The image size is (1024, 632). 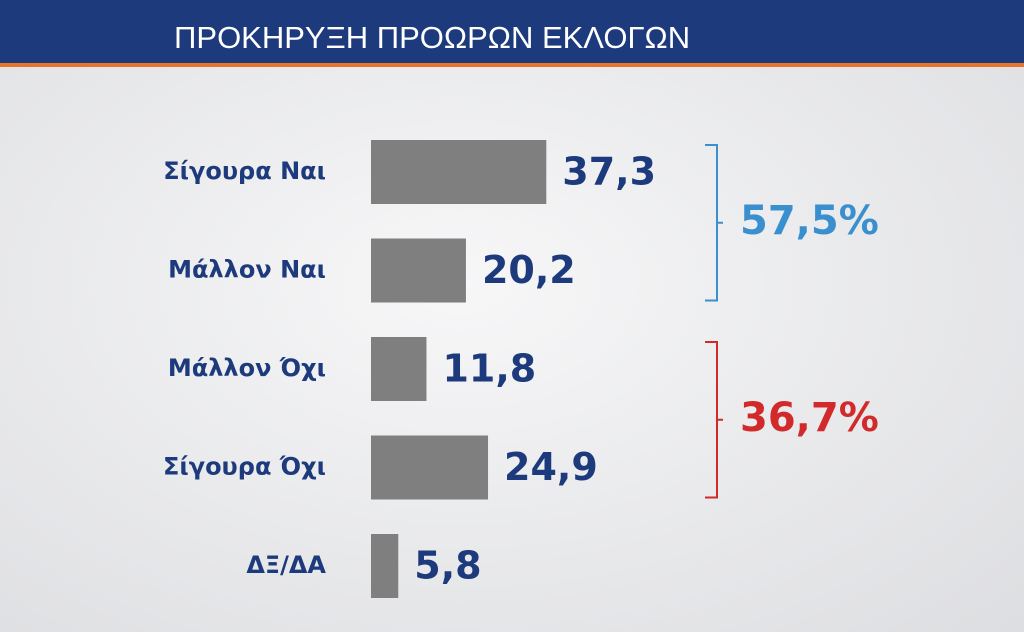 I want to click on category-label: Σίγουρα Ναι, so click(x=244, y=171).